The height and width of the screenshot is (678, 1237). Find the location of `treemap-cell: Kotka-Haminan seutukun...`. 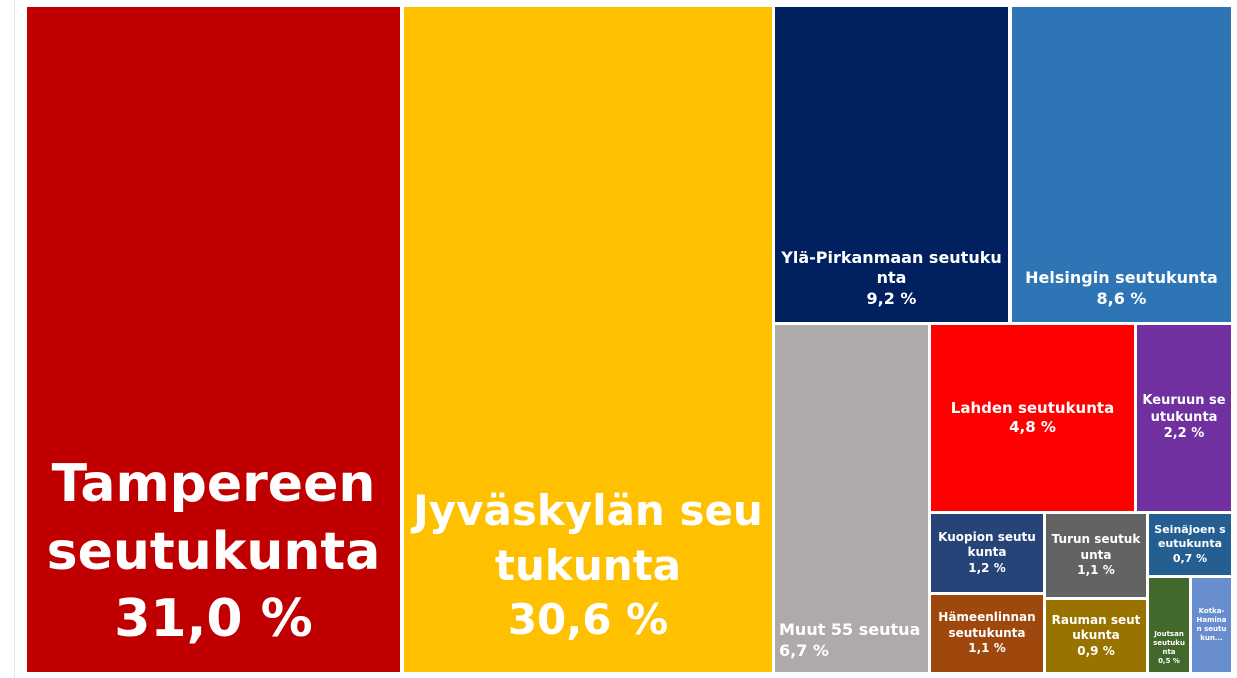

treemap-cell: Kotka-Haminan seutukun... is located at coordinates (1211, 625).